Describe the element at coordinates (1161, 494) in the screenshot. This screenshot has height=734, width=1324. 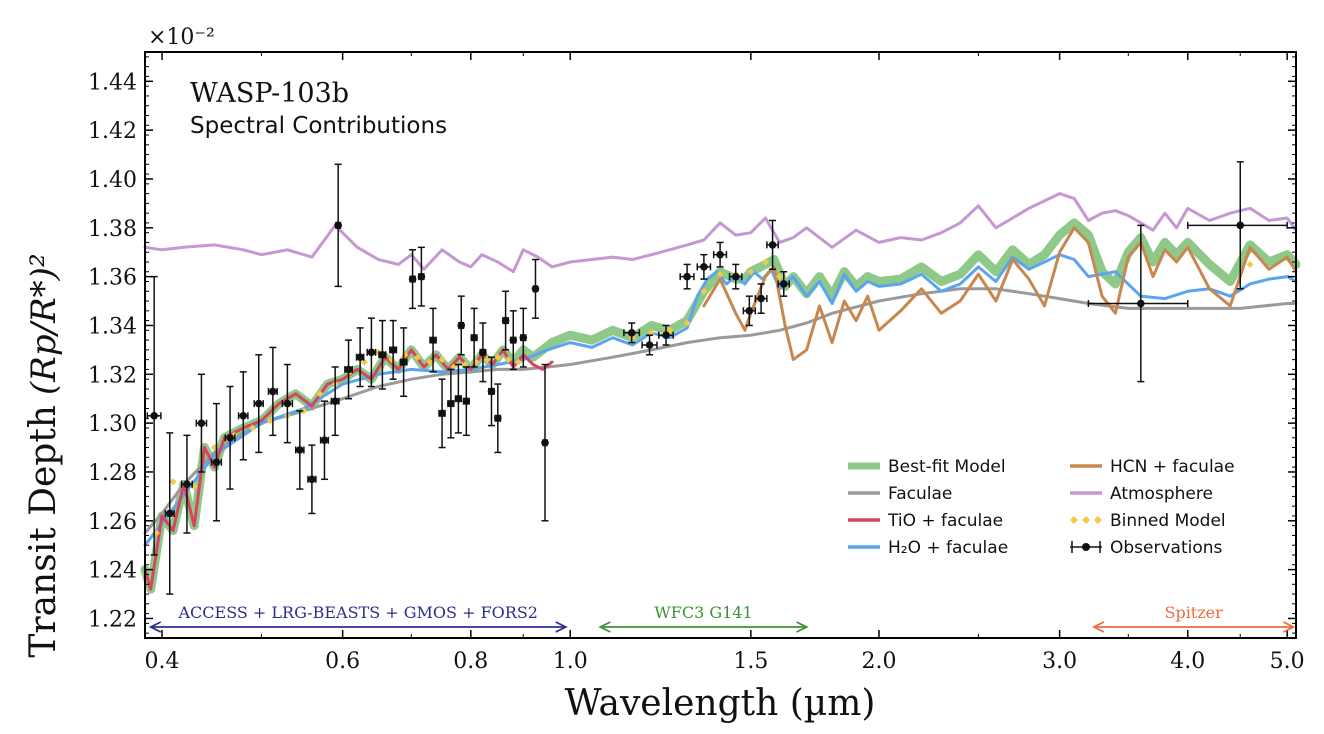
I see `legend-label: Atmosphere` at that location.